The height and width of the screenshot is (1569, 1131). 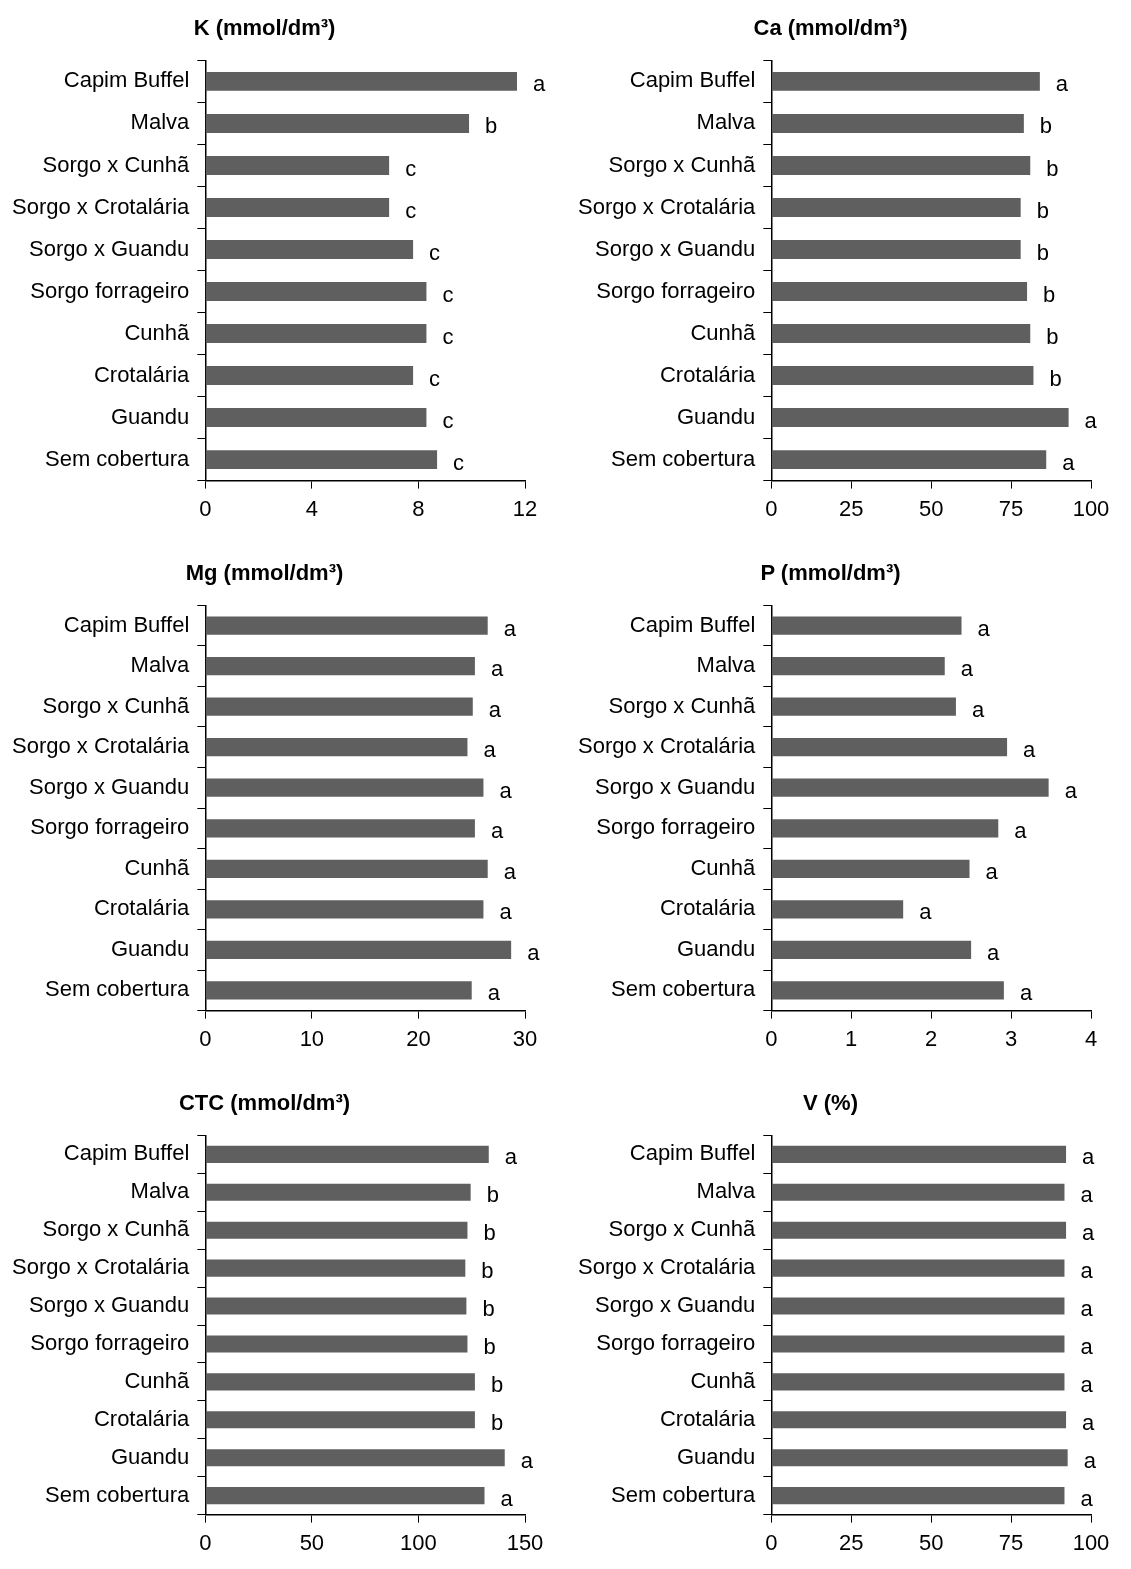 What do you see at coordinates (525, 1038) in the screenshot?
I see `x-tick-label: 30` at bounding box center [525, 1038].